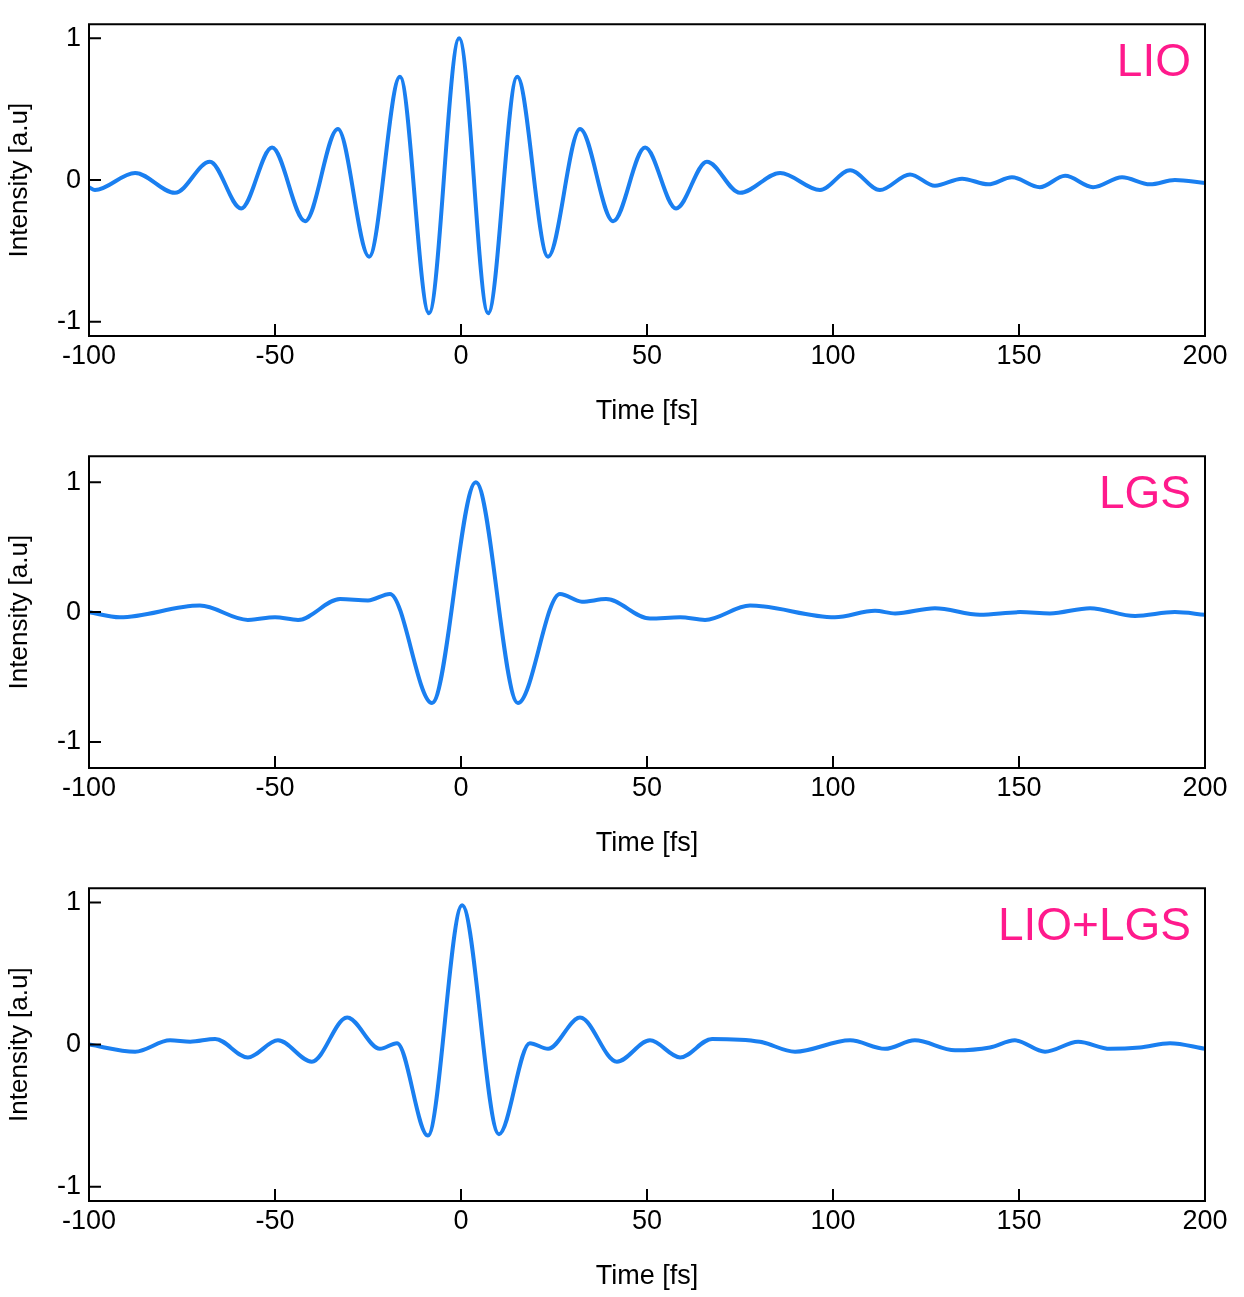 This screenshot has width=1244, height=1297. Describe the element at coordinates (1153, 59) in the screenshot. I see `annotation: LIO` at that location.